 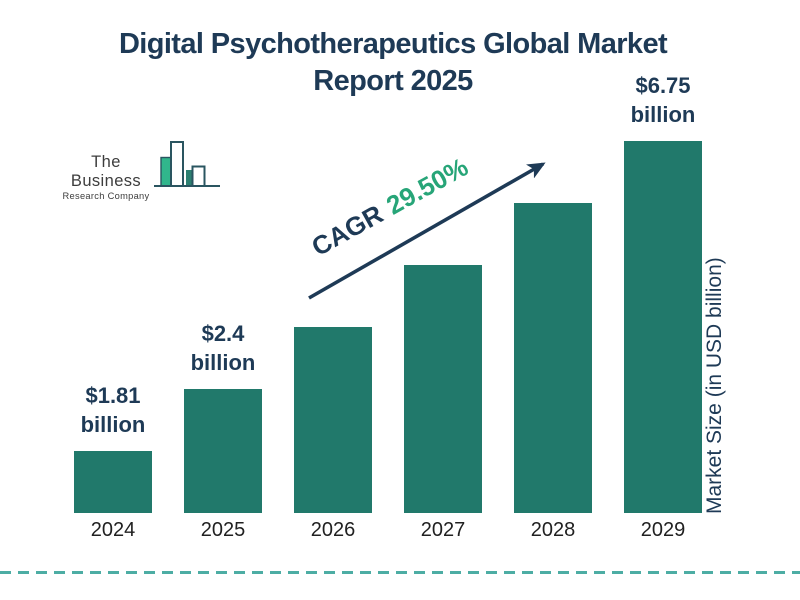 What do you see at coordinates (443, 530) in the screenshot?
I see `x-axis-label-2027: 2027` at bounding box center [443, 530].